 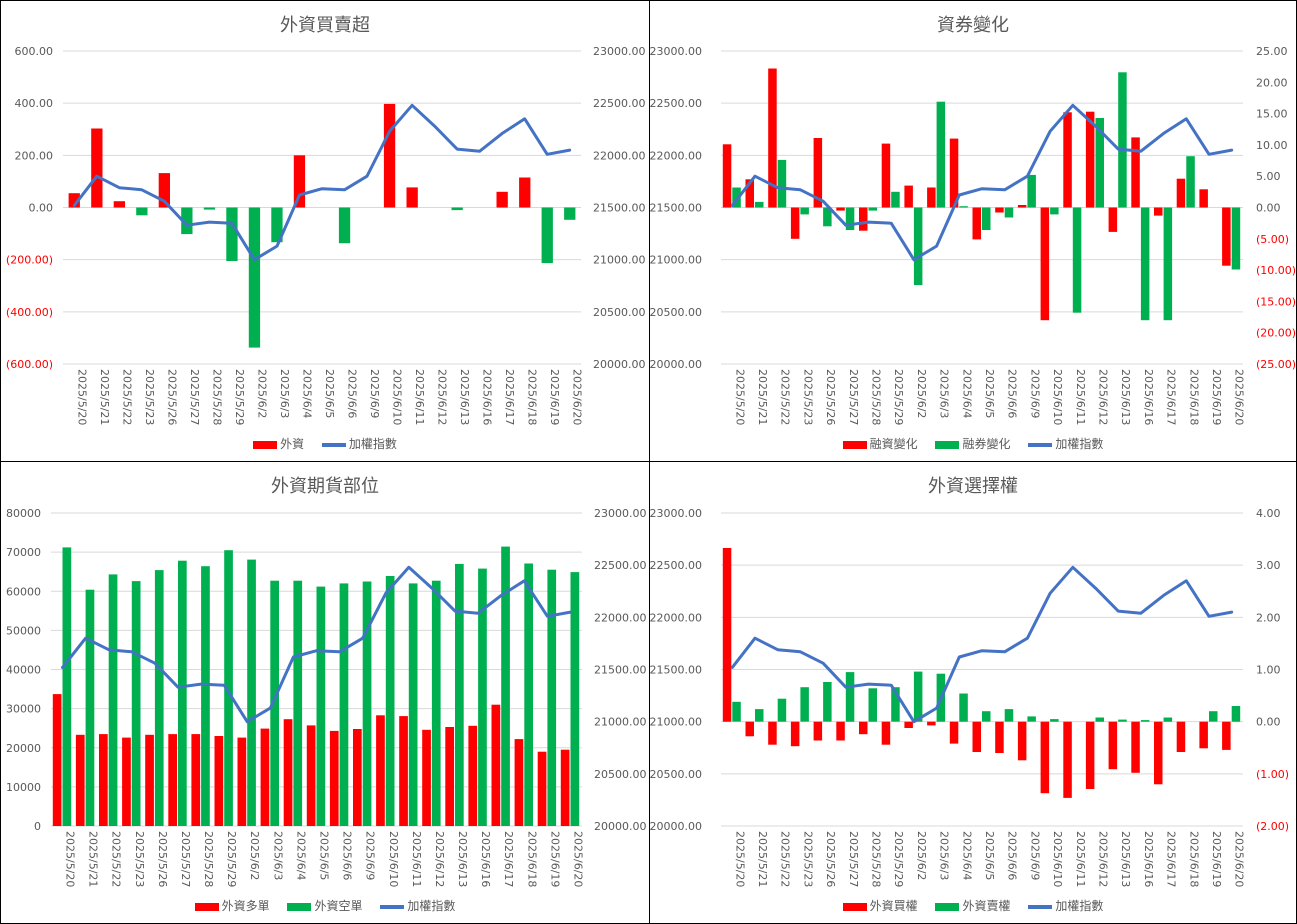 I want to click on x-tick-label: 2025/6/11, so click(x=419, y=397).